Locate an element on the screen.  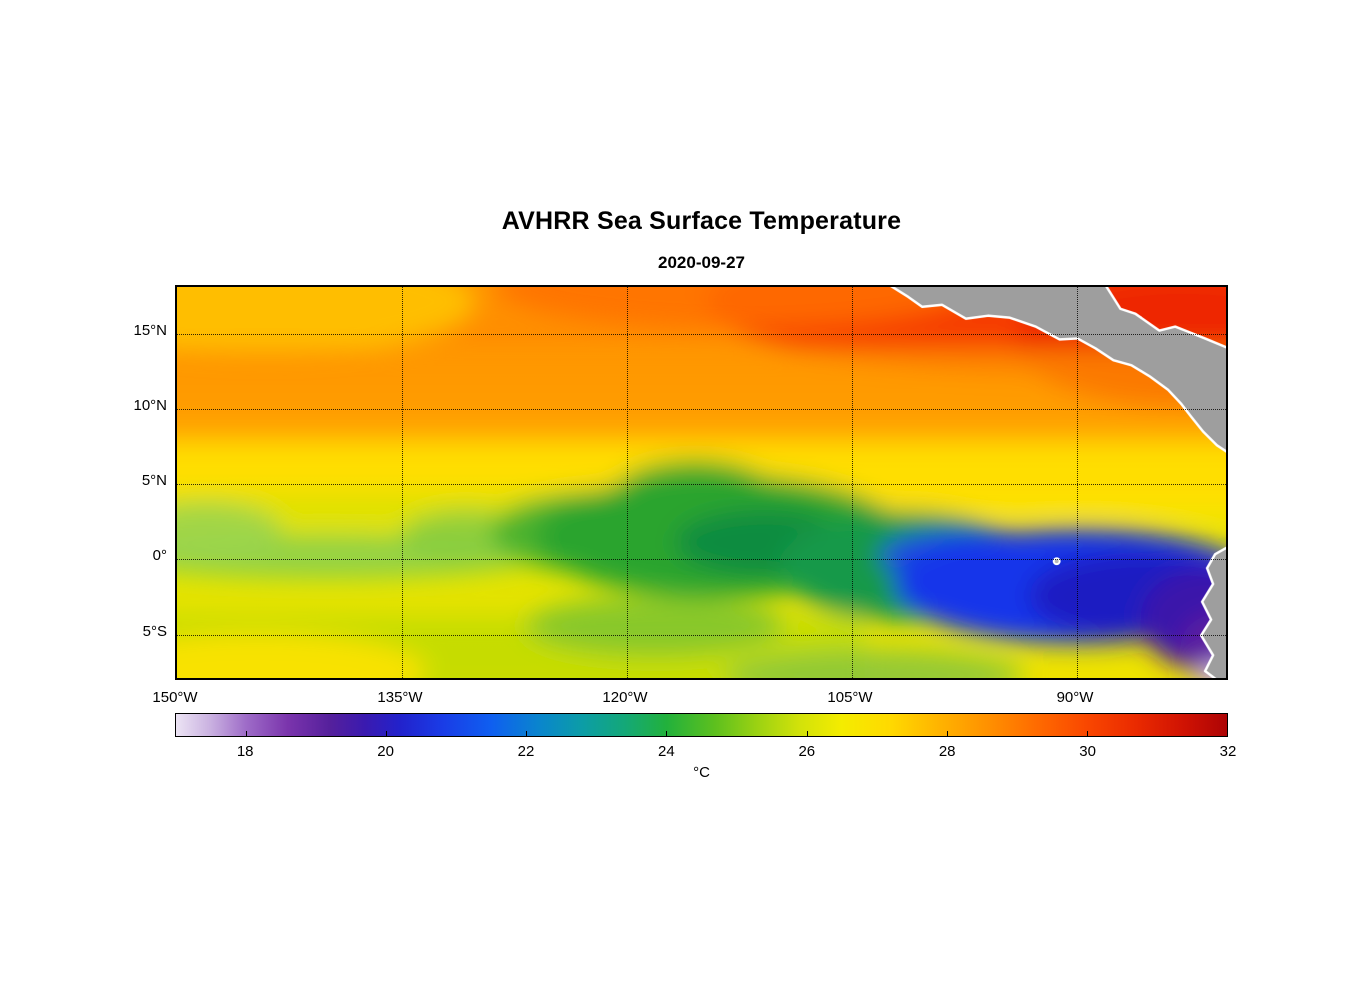
x-tick-label: 135°W is located at coordinates (400, 697).